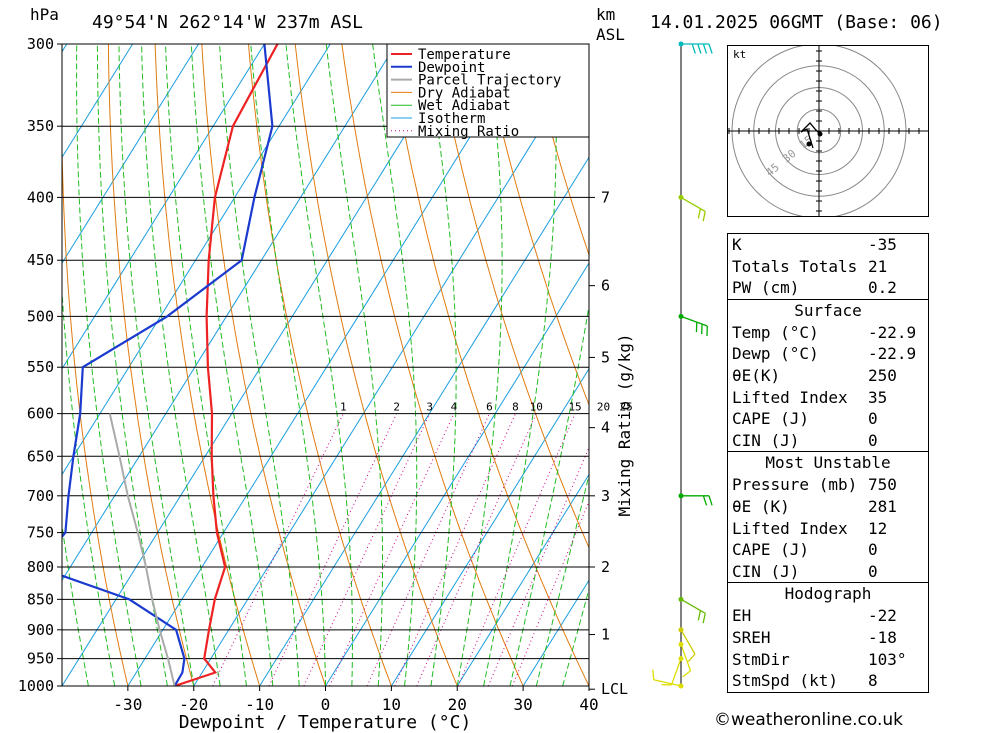  I want to click on surface-title: Surface, so click(828, 310).